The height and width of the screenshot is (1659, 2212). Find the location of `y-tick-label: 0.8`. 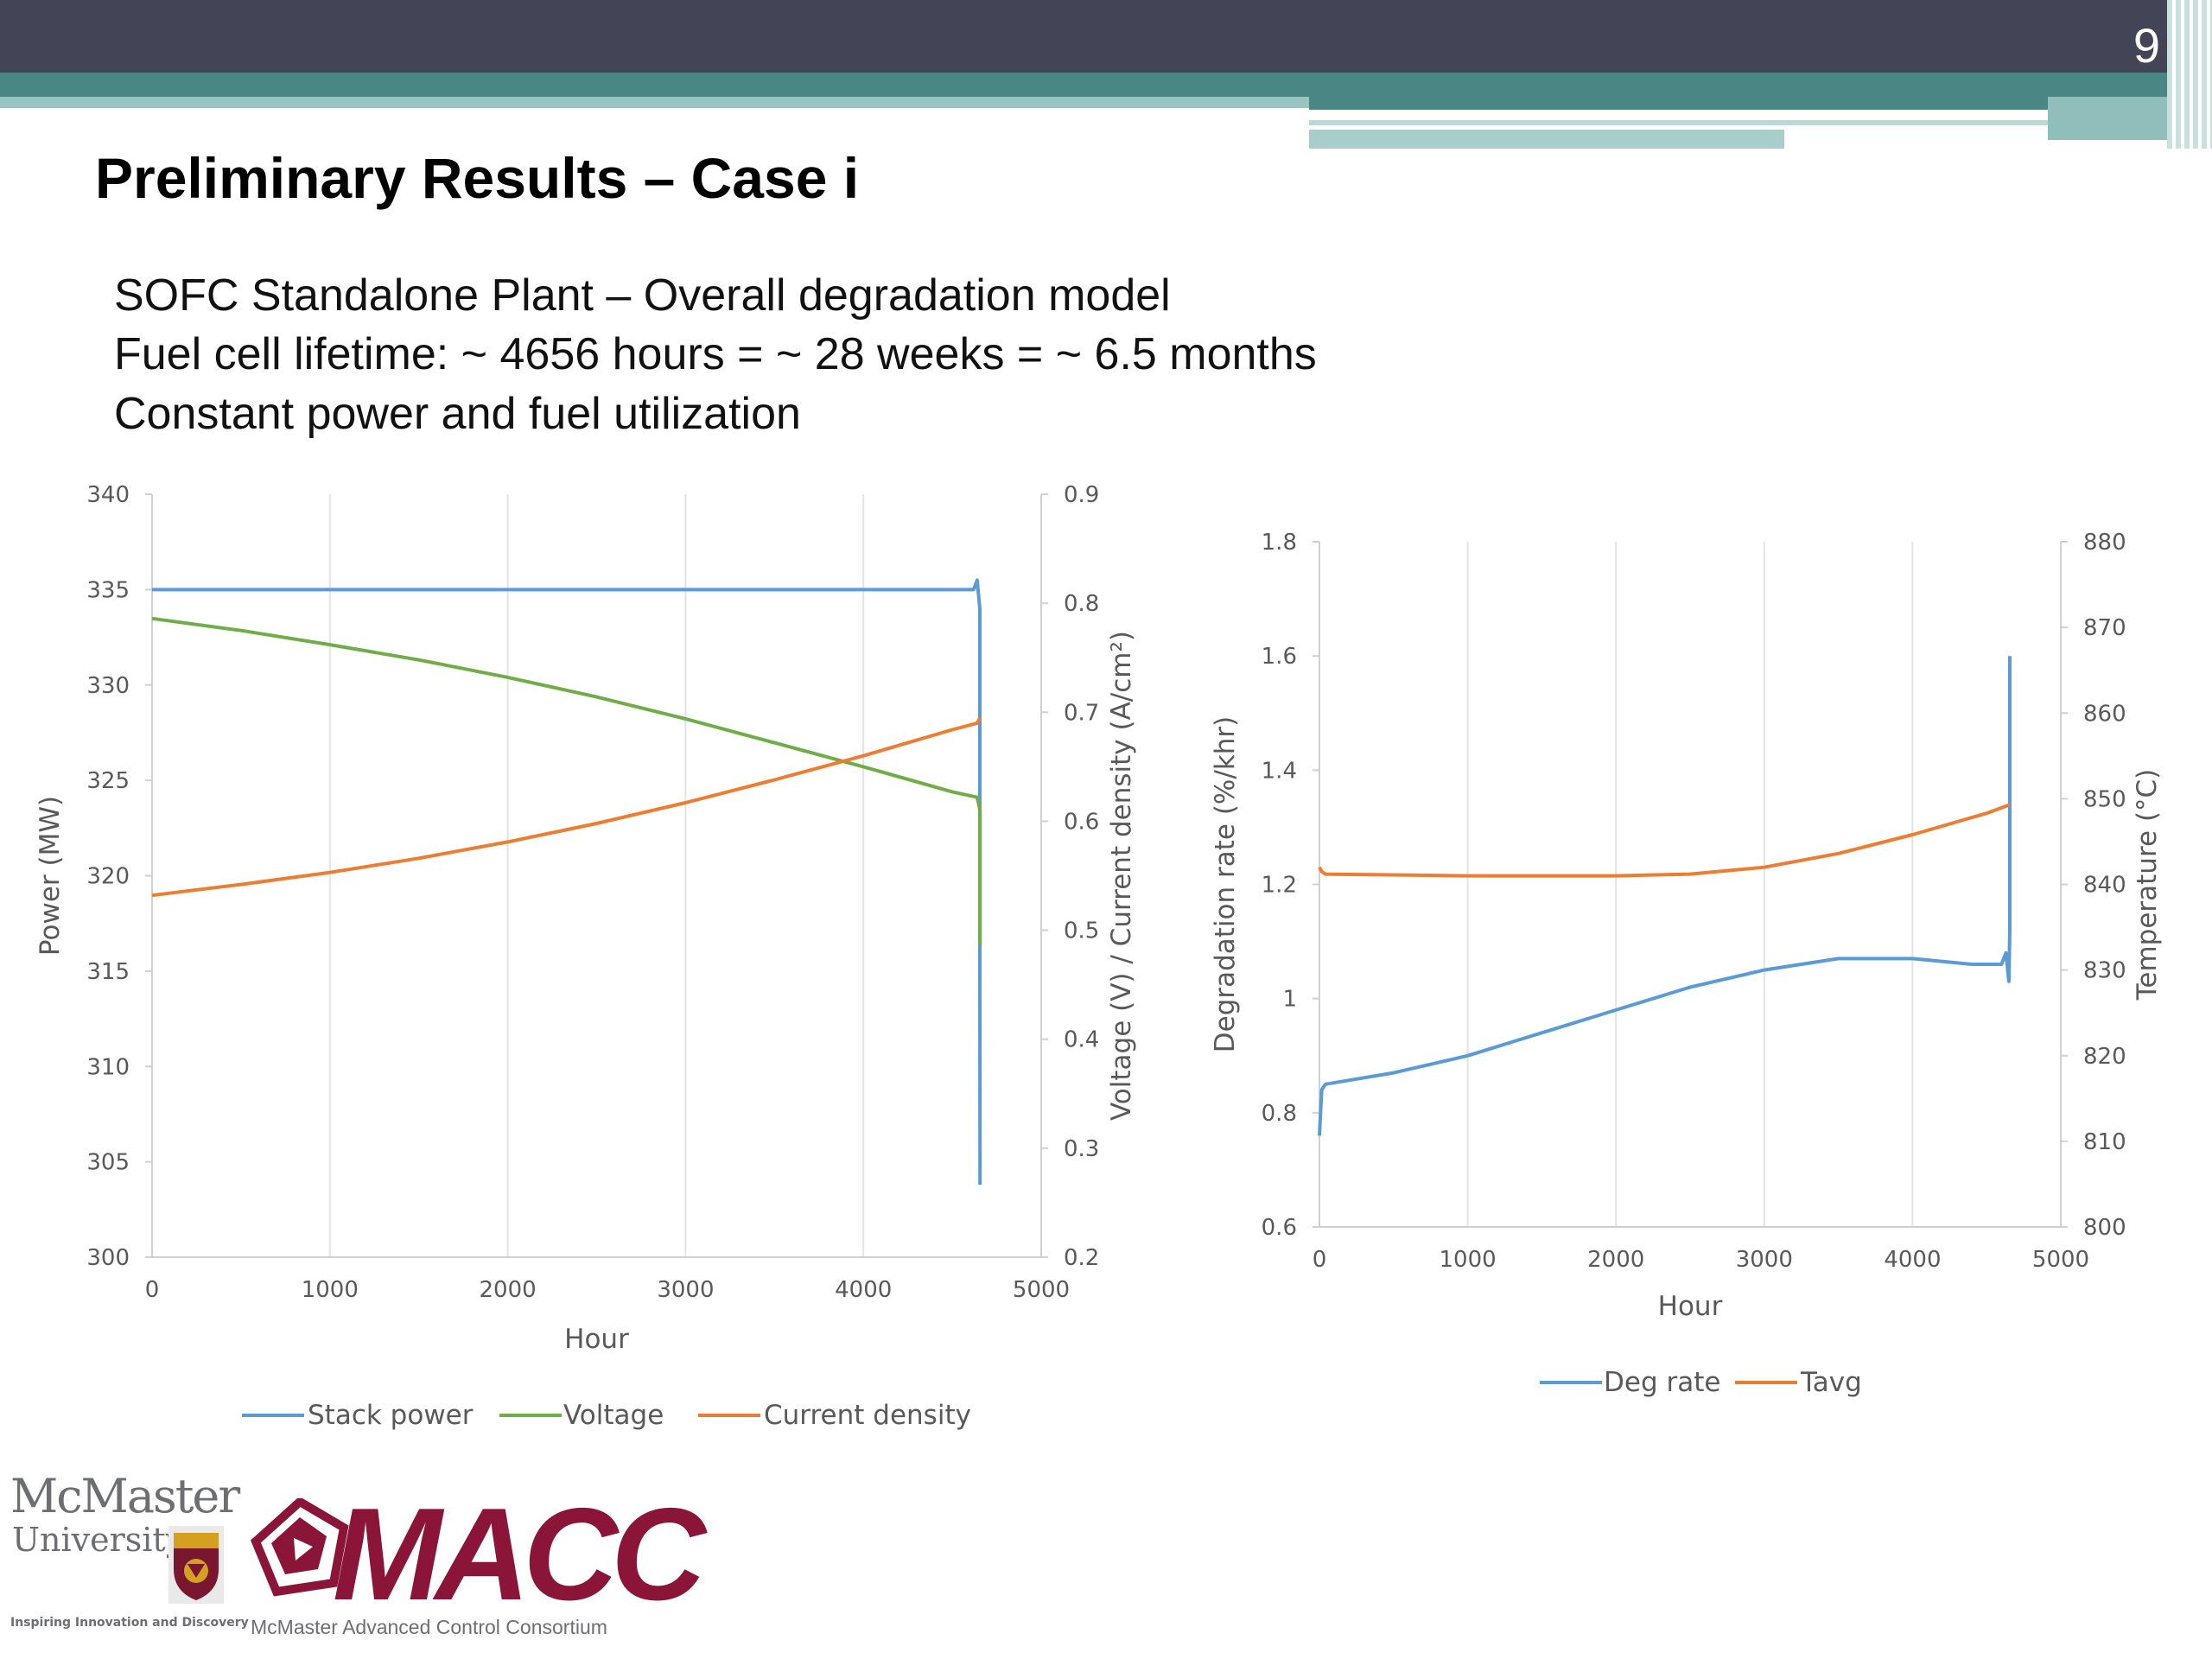

y-tick-label: 0.8 is located at coordinates (1279, 1114).